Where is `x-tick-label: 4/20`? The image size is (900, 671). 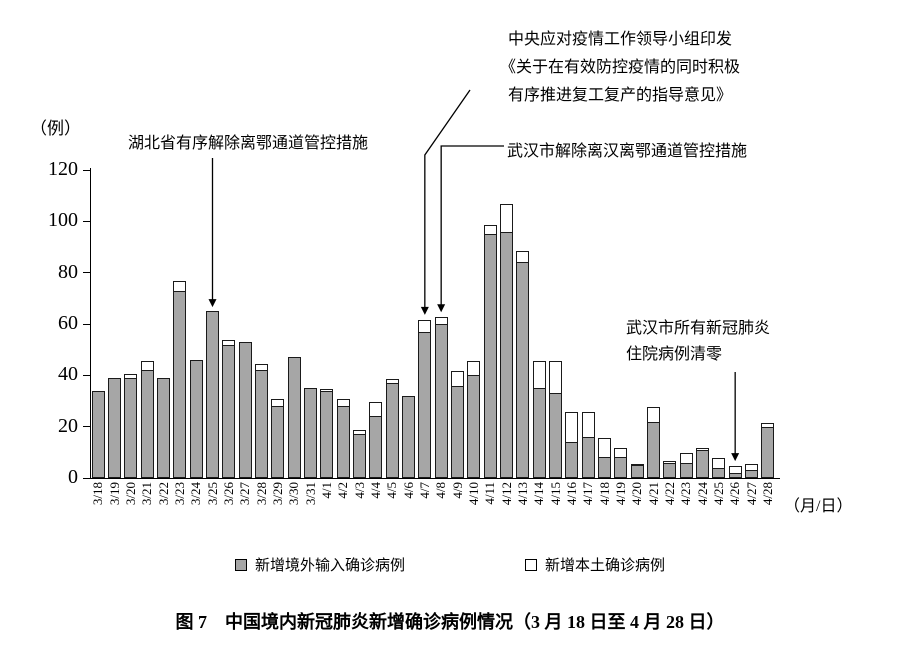 x-tick-label: 4/20 is located at coordinates (637, 494).